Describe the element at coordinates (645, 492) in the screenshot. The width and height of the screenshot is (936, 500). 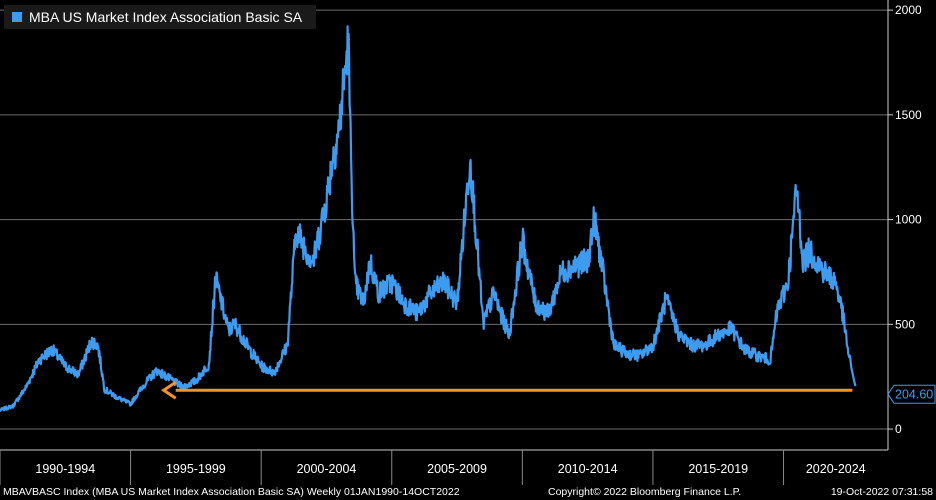
I see `footer-copyright: Copyright© 2022 Bloomberg Finance L.P.` at that location.